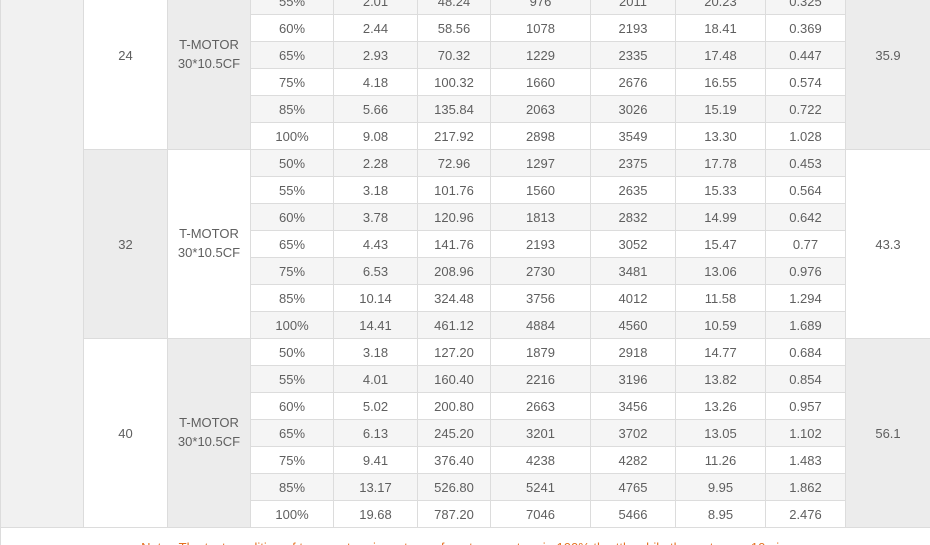 The image size is (930, 545). I want to click on current-cell: 19.68, so click(375, 514).